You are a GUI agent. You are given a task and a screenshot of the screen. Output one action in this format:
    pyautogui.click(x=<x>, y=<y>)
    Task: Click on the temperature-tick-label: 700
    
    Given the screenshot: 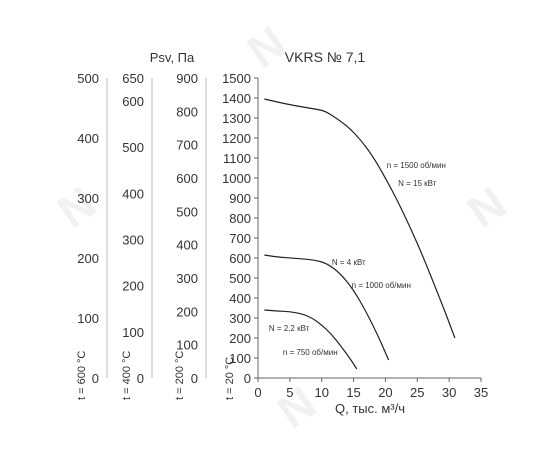 What is the action you would take?
    pyautogui.click(x=187, y=145)
    